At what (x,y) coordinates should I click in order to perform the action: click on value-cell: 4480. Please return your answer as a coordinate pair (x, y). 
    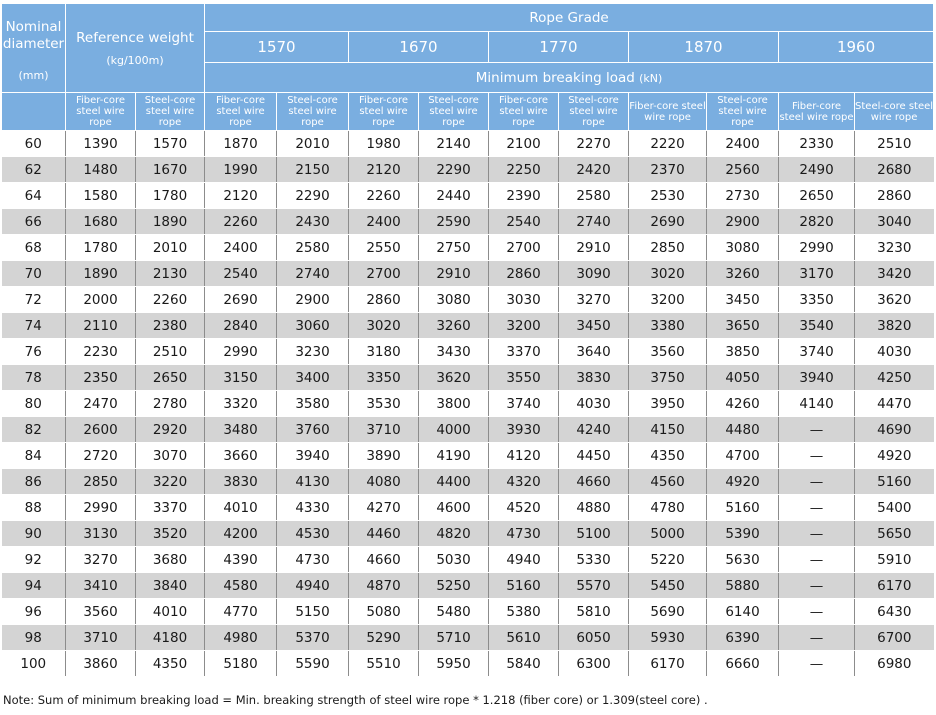
    Looking at the image, I should click on (743, 429).